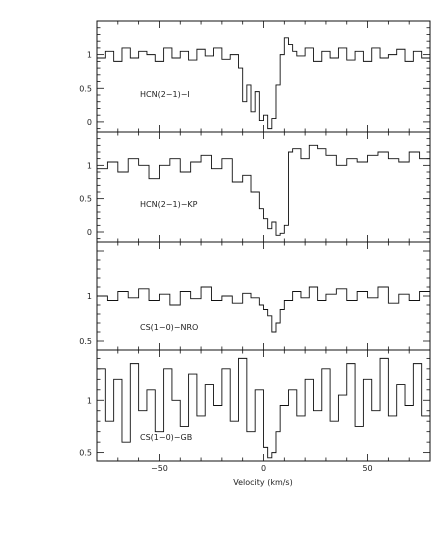  Describe the element at coordinates (262, 482) in the screenshot. I see `x-axis-label: Velocity (km/s)` at that location.